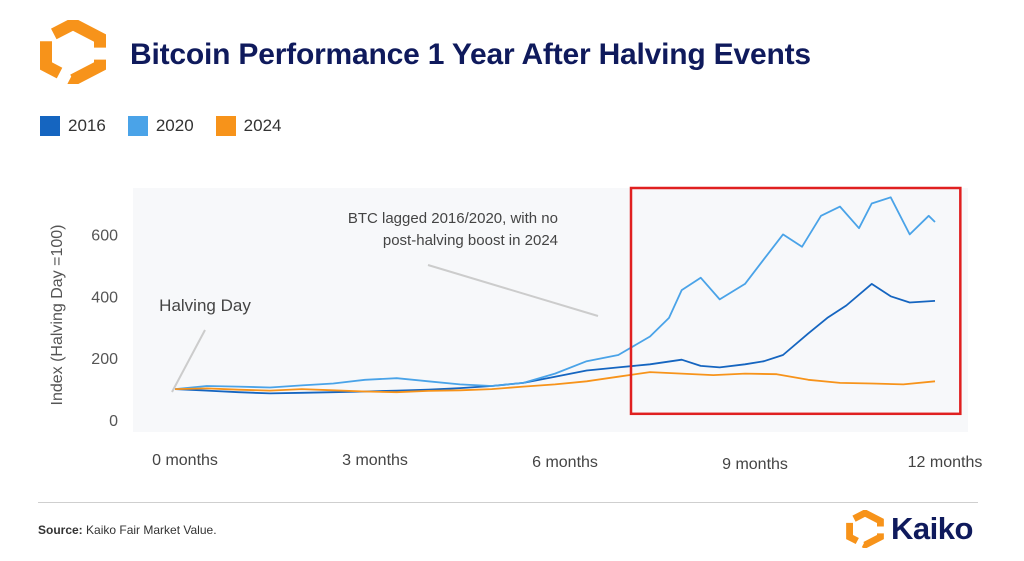  What do you see at coordinates (375, 460) in the screenshot?
I see `x-tick-label: 3 months` at bounding box center [375, 460].